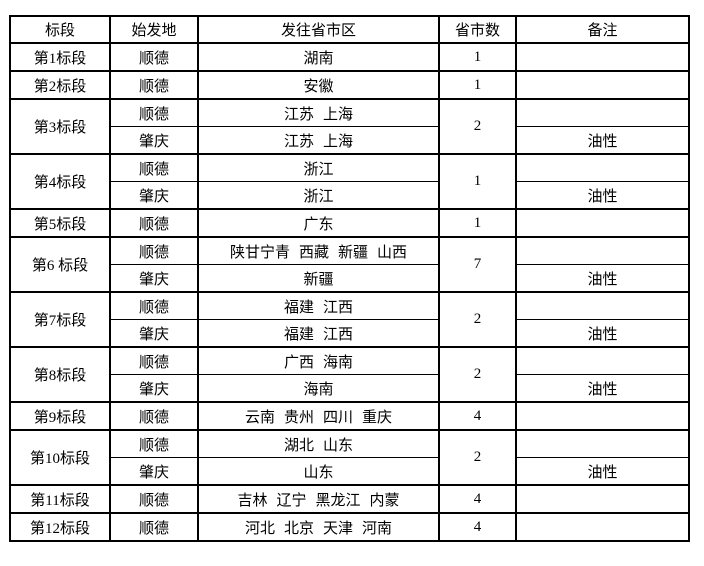 The image size is (704, 566). I want to click on table-row: 第7标段 顺德 福建 江西 2, so click(349, 319).